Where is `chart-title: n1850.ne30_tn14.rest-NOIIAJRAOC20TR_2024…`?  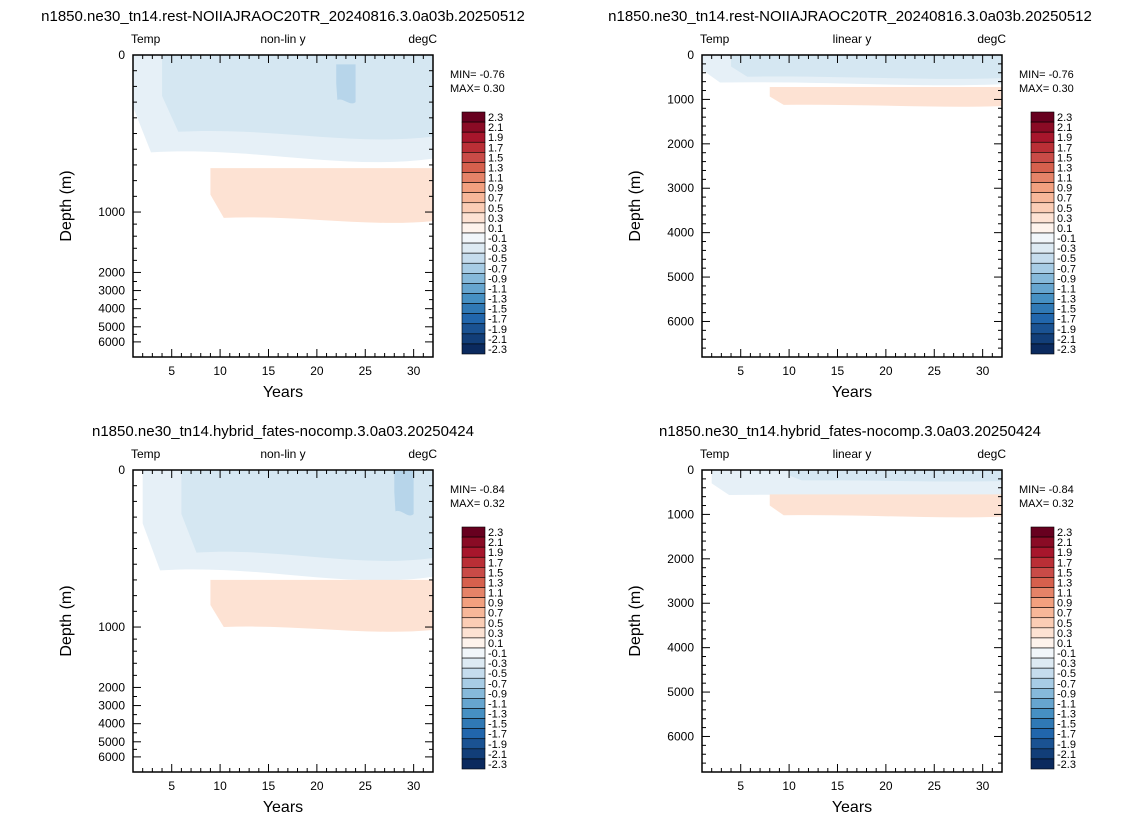
chart-title: n1850.ne30_tn14.rest-NOIIAJRAOC20TR_2024… is located at coordinates (283, 16).